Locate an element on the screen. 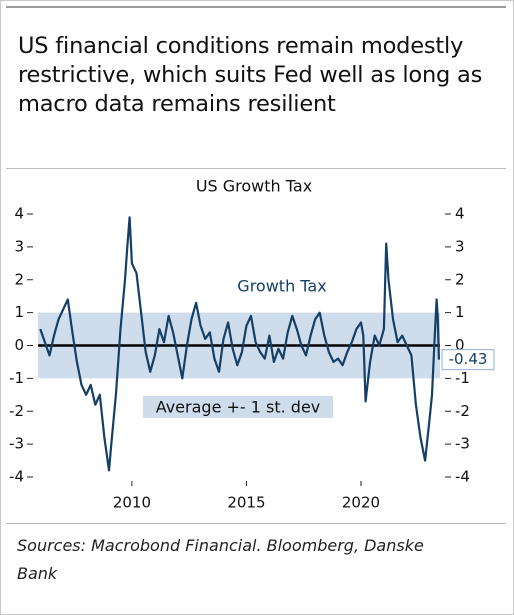 This screenshot has width=514, height=615. x-tick-label: 2010 is located at coordinates (132, 503).